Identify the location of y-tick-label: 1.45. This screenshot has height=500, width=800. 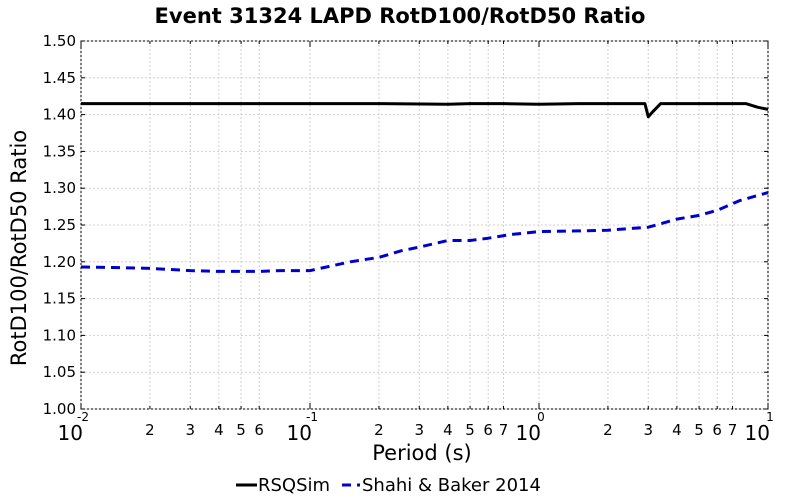
(59, 78).